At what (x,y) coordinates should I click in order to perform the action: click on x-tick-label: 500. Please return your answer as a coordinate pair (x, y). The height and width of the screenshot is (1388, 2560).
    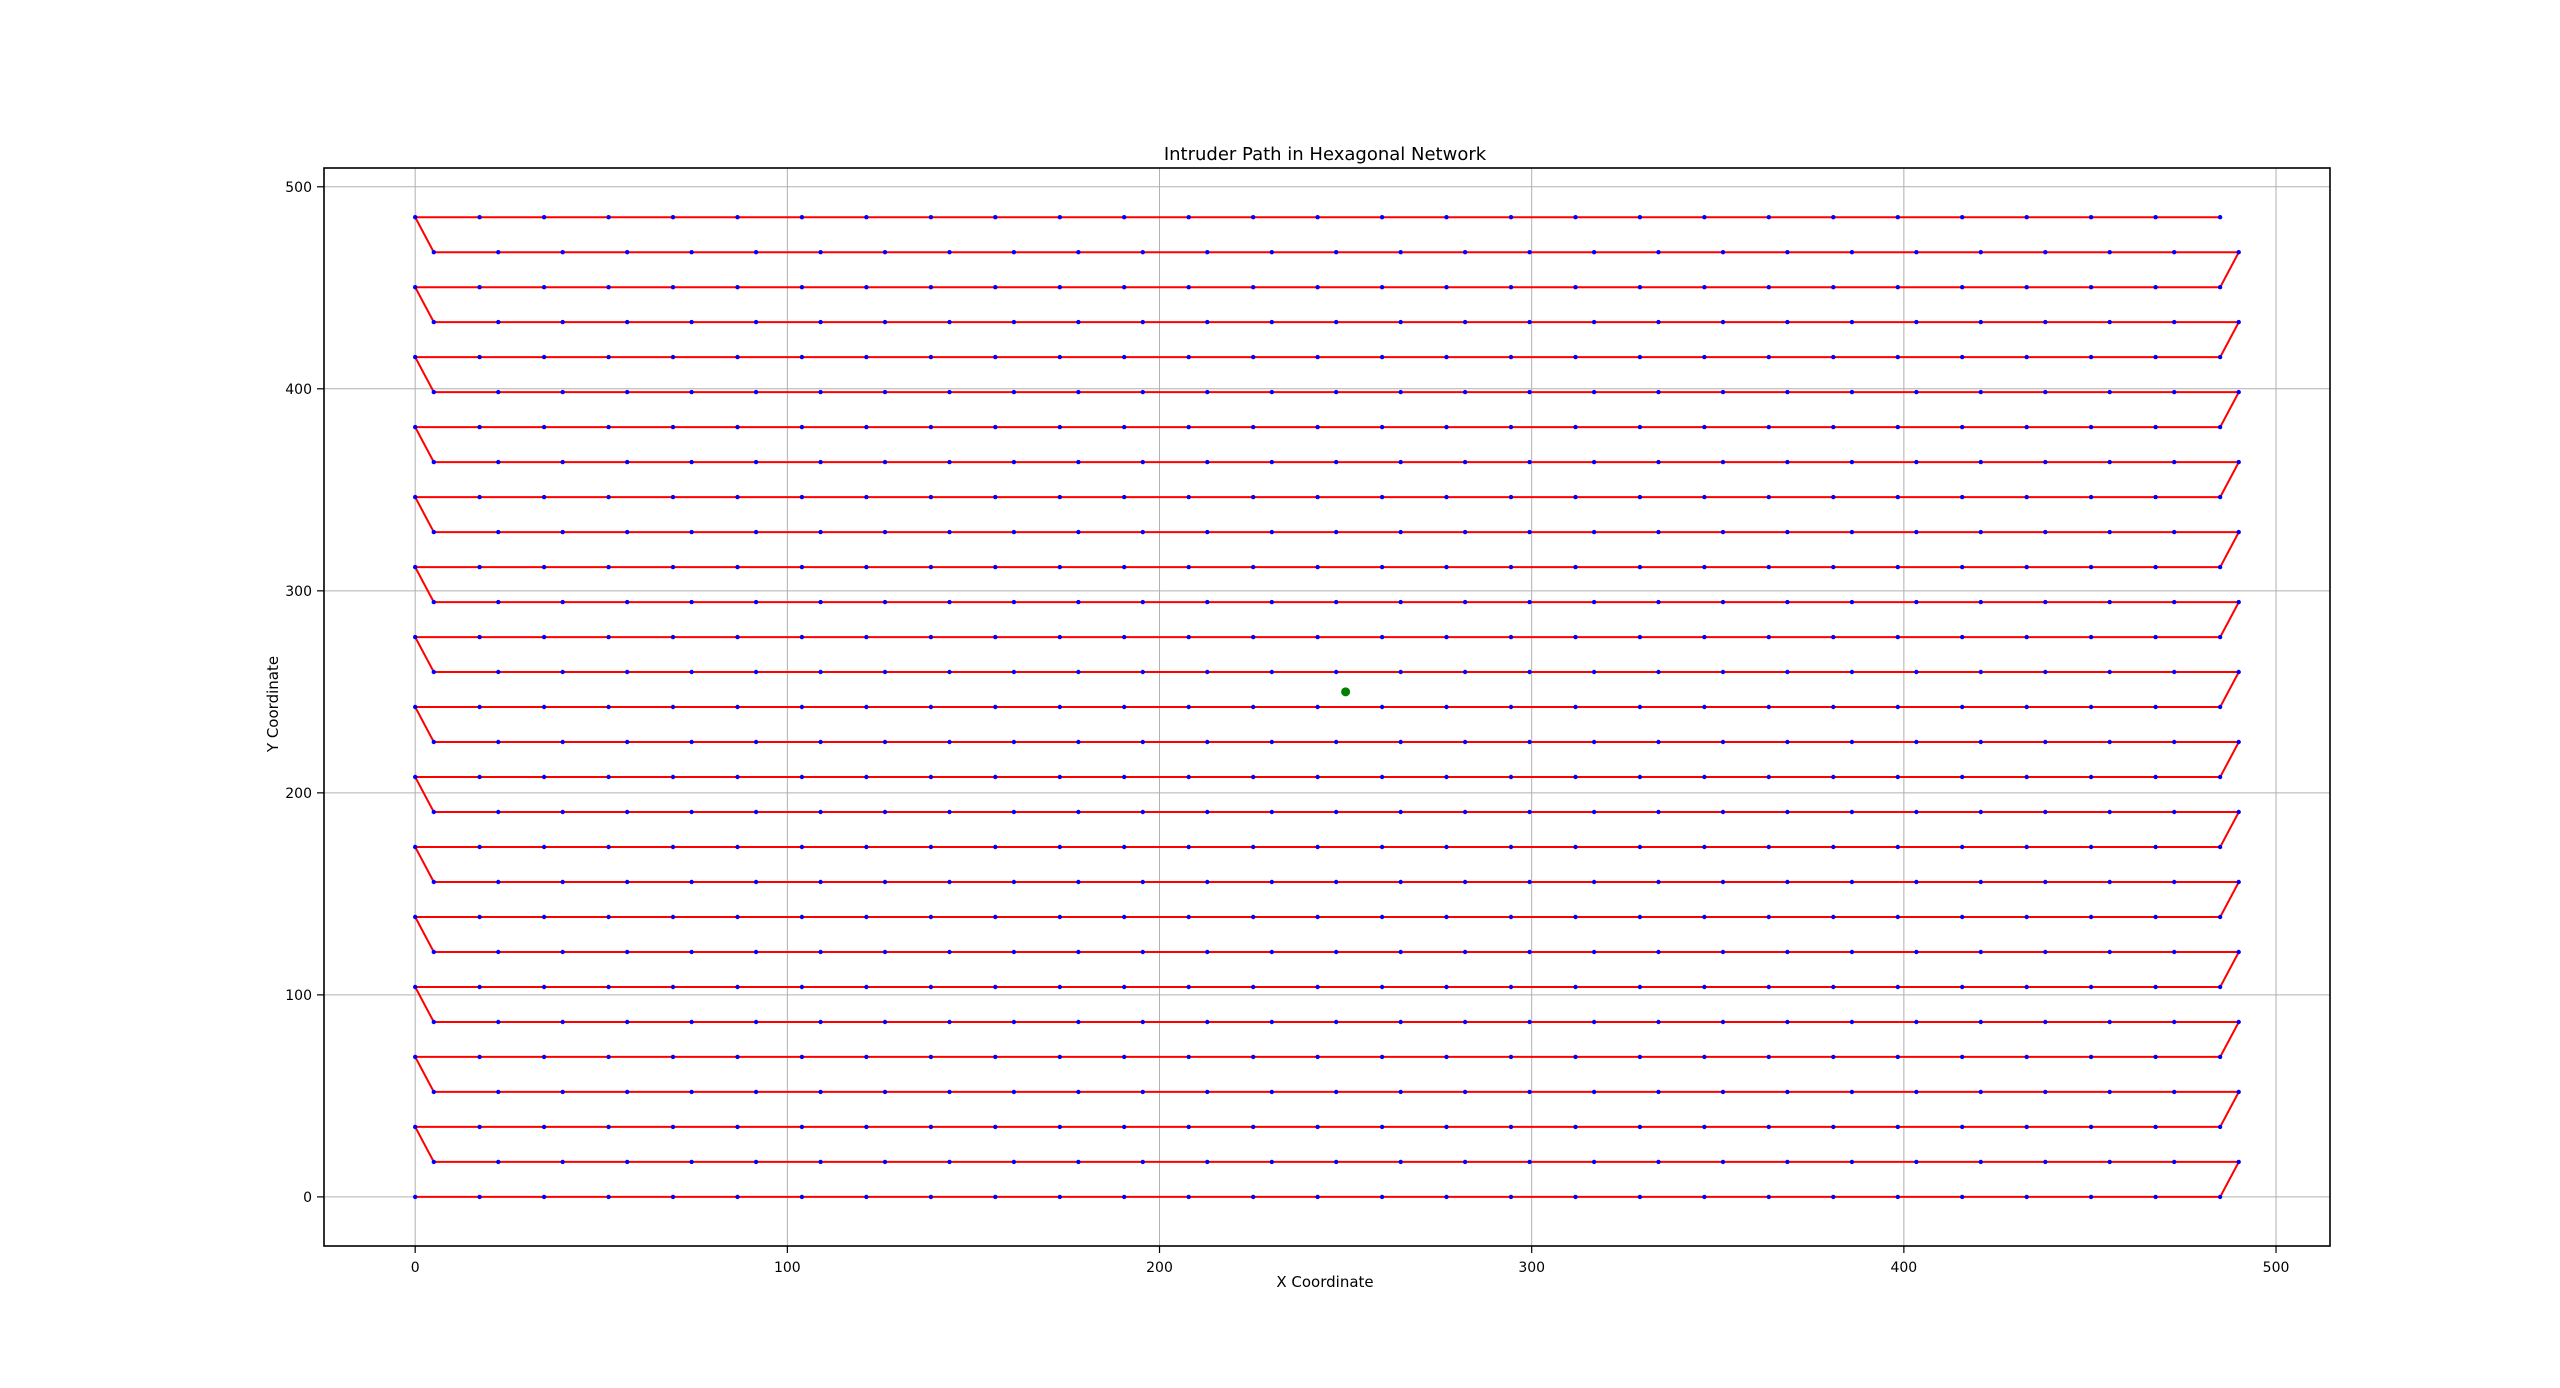
    Looking at the image, I should click on (2276, 1268).